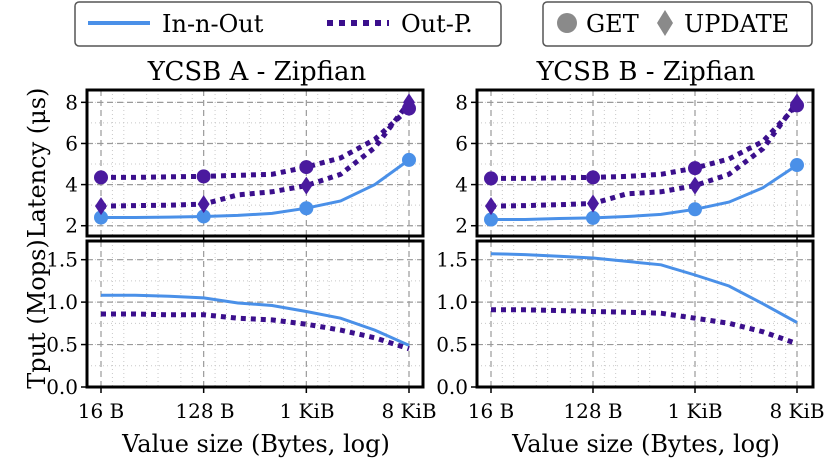 This screenshot has width=831, height=466. I want to click on get-marker-icon, so click(567, 23).